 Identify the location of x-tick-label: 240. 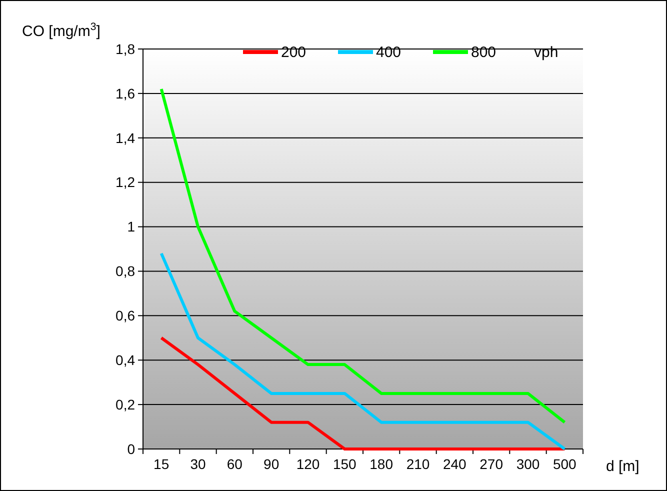
(454, 464).